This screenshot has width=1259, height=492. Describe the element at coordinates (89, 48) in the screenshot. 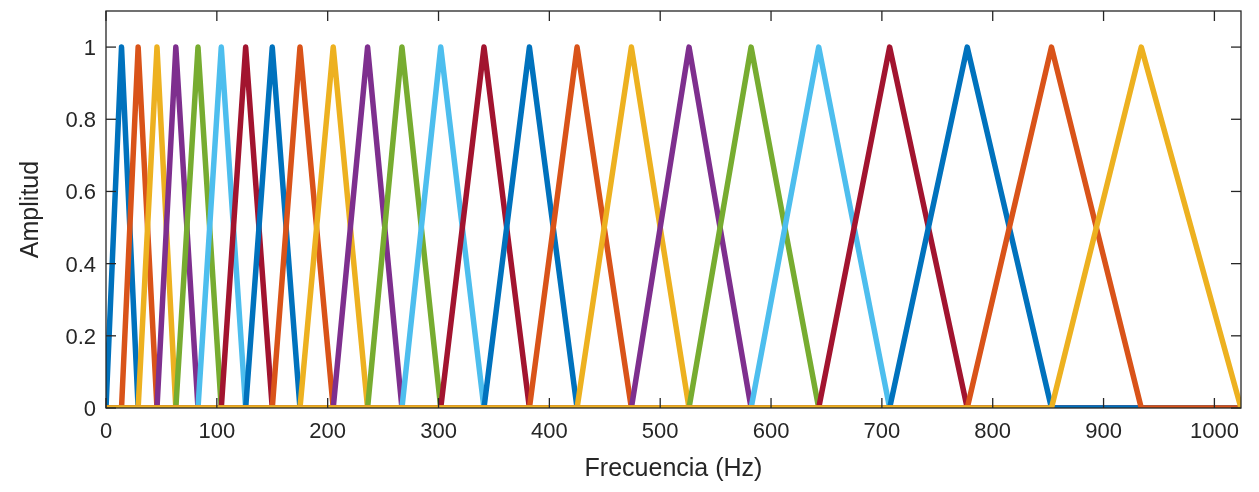

I see `y-tick-label: 1` at that location.